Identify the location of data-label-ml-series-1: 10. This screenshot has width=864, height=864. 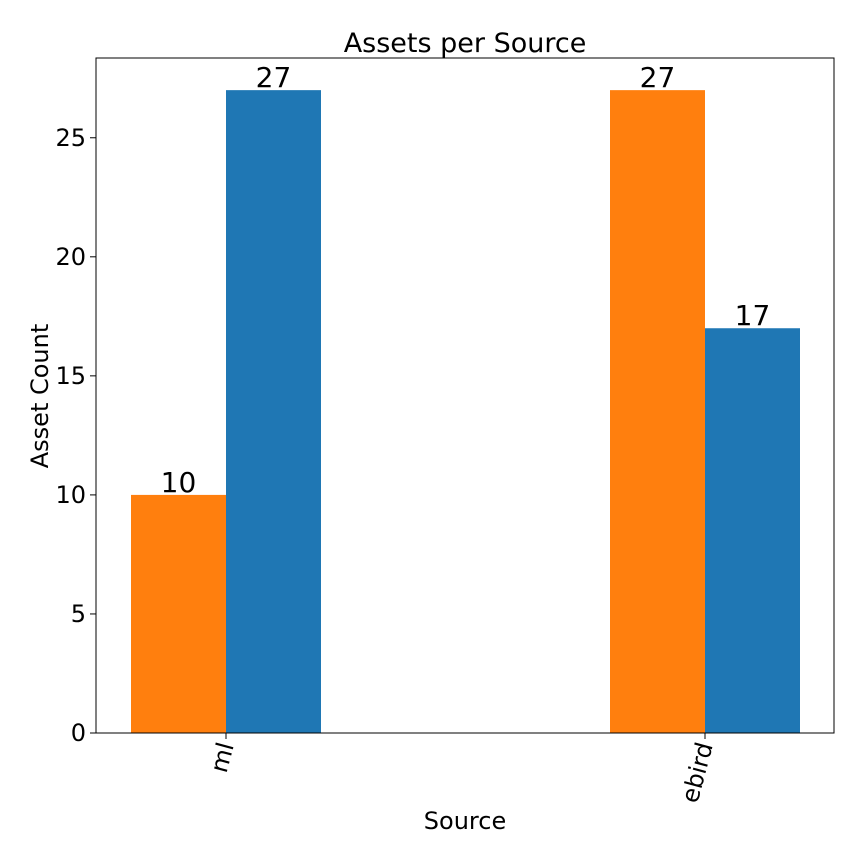
(179, 482).